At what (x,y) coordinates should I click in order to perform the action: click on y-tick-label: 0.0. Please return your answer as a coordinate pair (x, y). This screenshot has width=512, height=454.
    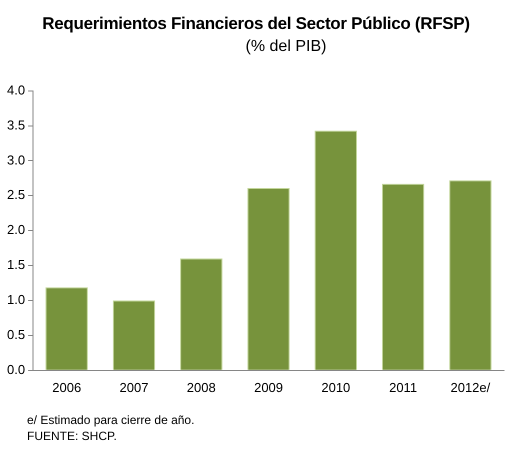
    Looking at the image, I should click on (16, 369).